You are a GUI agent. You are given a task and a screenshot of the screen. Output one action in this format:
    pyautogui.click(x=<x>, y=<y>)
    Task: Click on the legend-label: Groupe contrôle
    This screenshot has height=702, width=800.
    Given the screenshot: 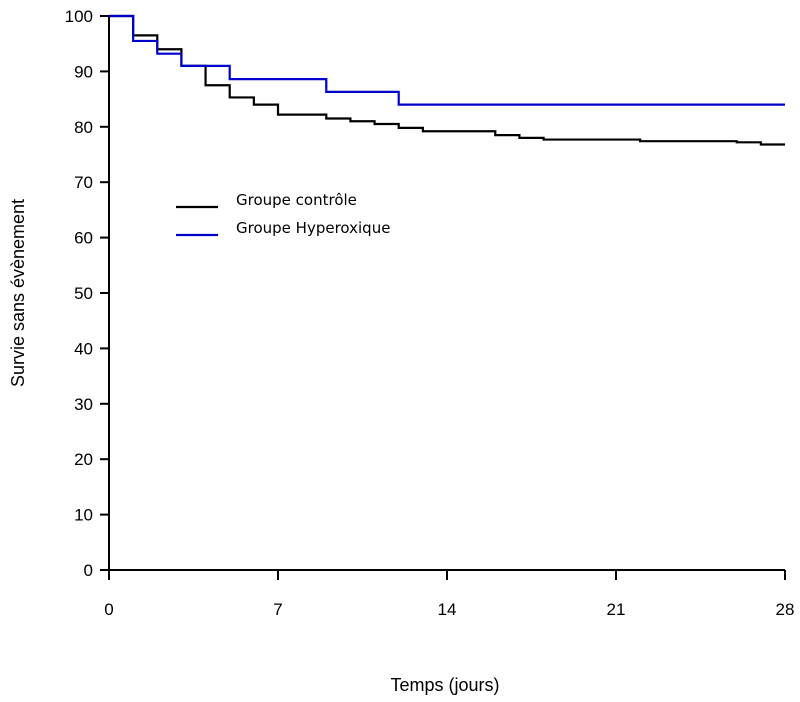 What is the action you would take?
    pyautogui.click(x=296, y=200)
    